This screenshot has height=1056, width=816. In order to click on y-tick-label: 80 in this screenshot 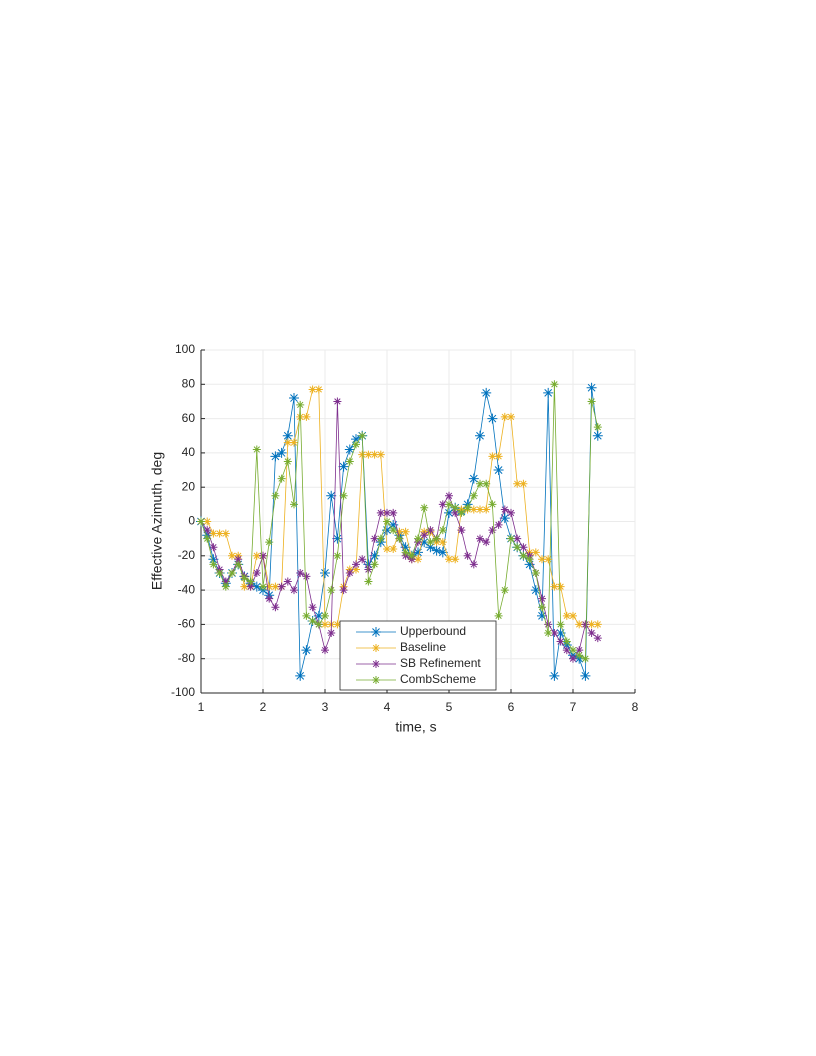, I will do `click(189, 383)`.